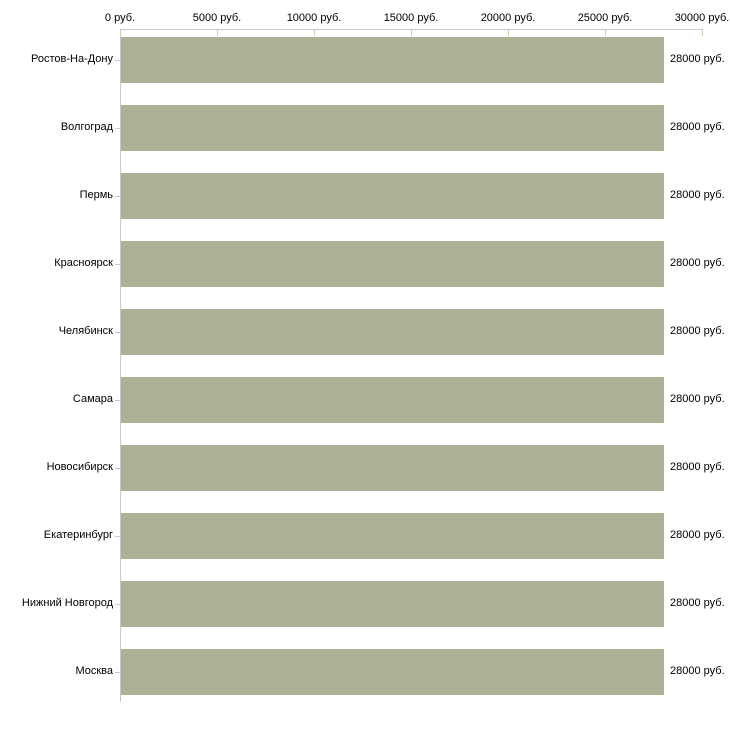 The width and height of the screenshot is (730, 730). What do you see at coordinates (78, 535) in the screenshot?
I see `category-label: Екатеринбург` at bounding box center [78, 535].